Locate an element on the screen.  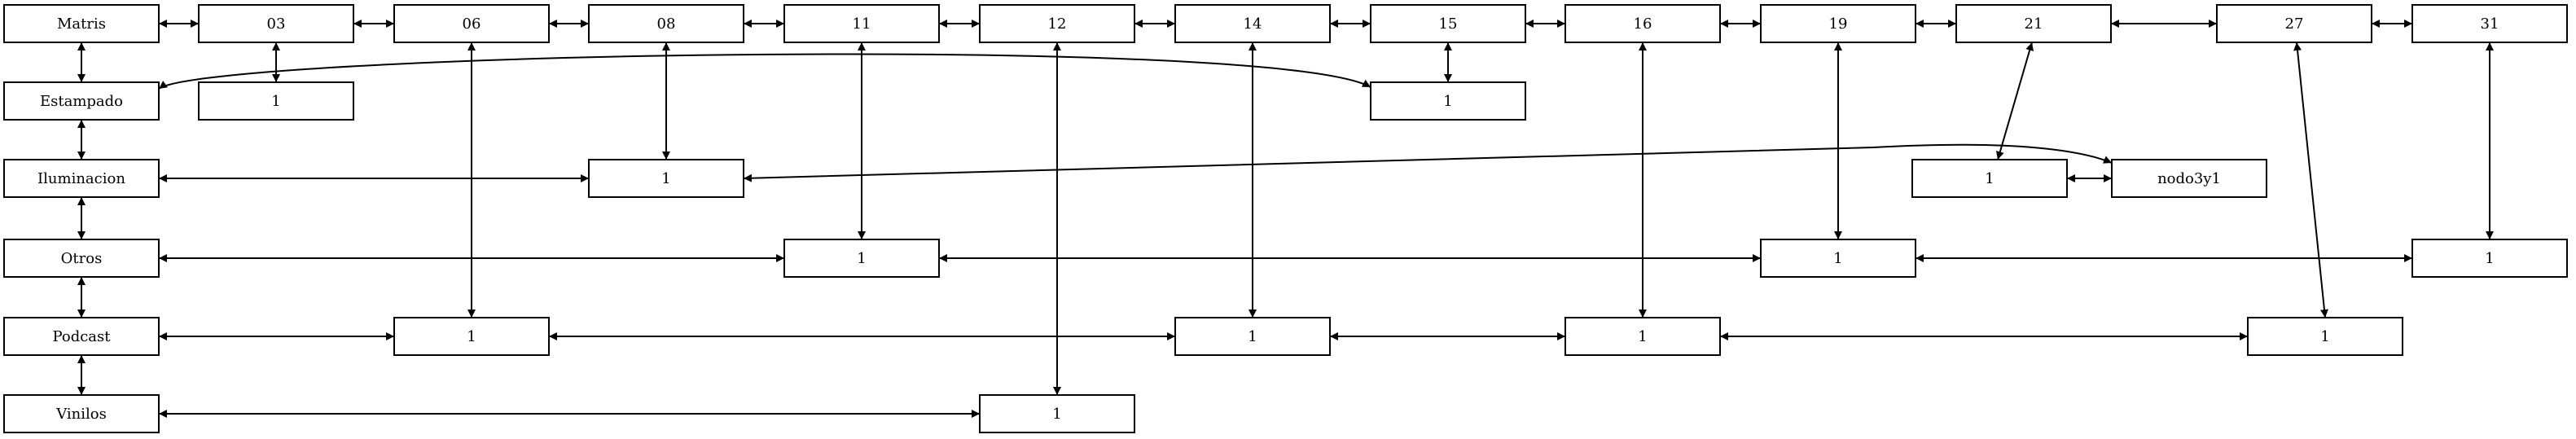
node-otros: Otros is located at coordinates (81, 258).